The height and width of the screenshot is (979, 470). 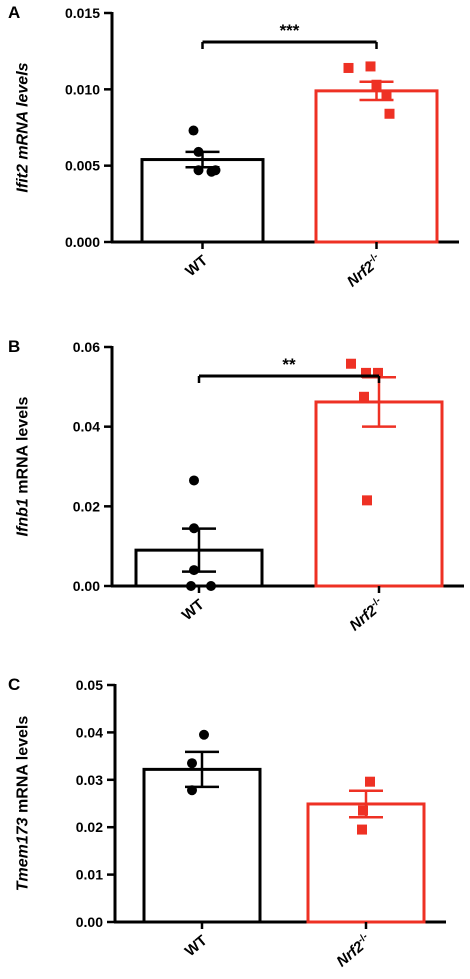 I want to click on y-tick-label: 0.06, so click(x=86, y=347).